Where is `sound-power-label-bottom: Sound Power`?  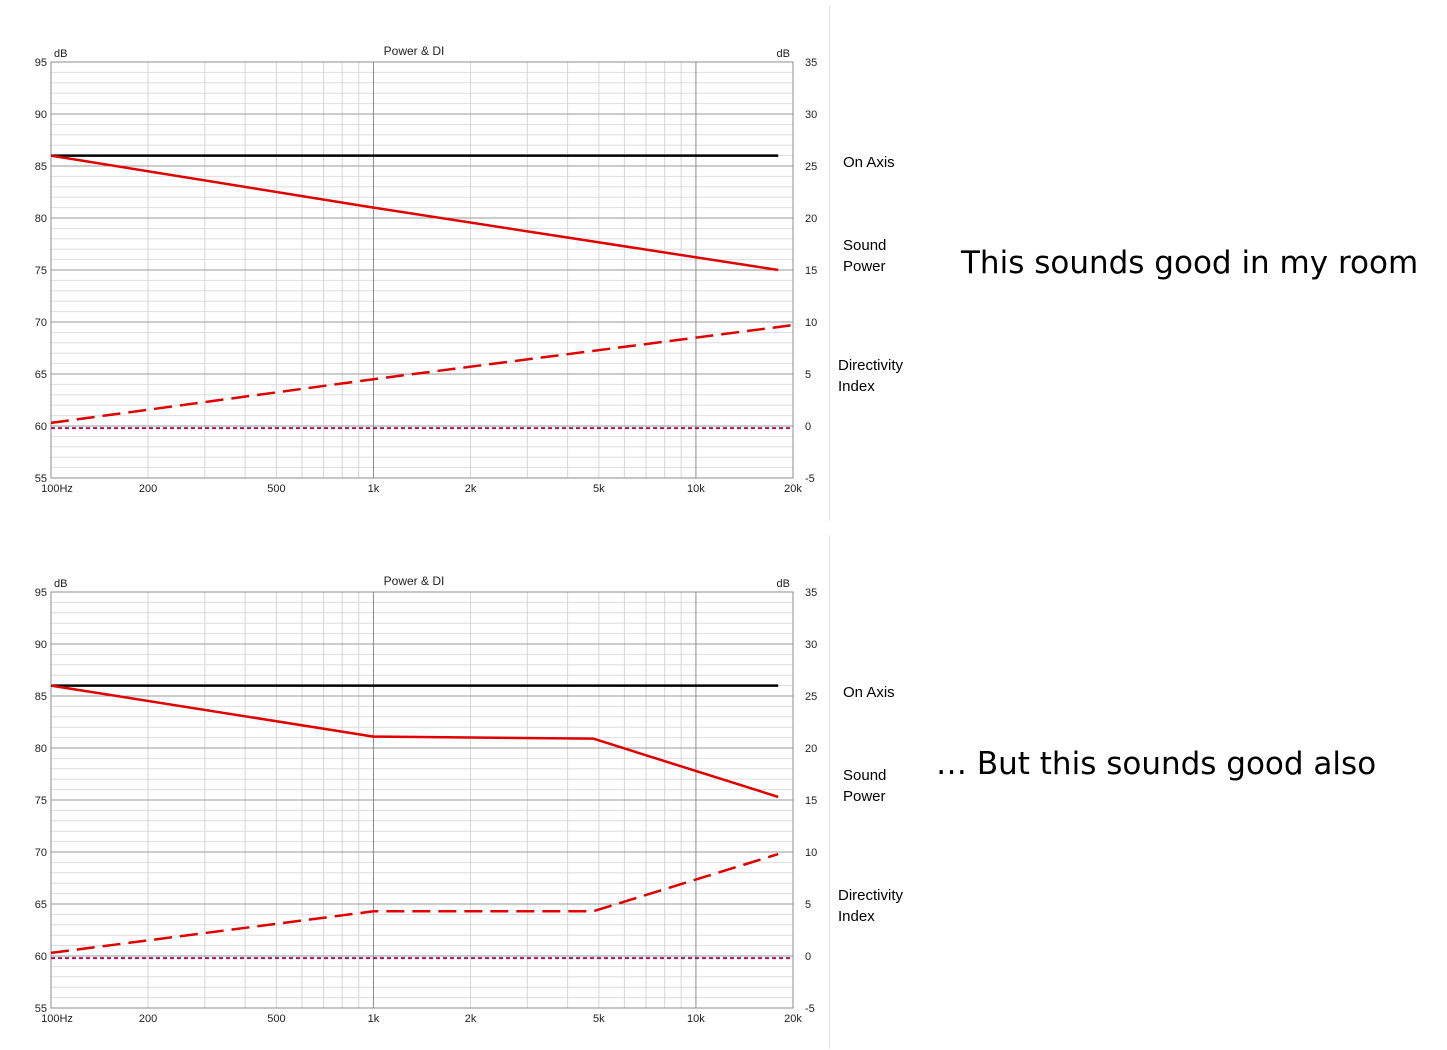
sound-power-label-bottom: Sound Power is located at coordinates (865, 786).